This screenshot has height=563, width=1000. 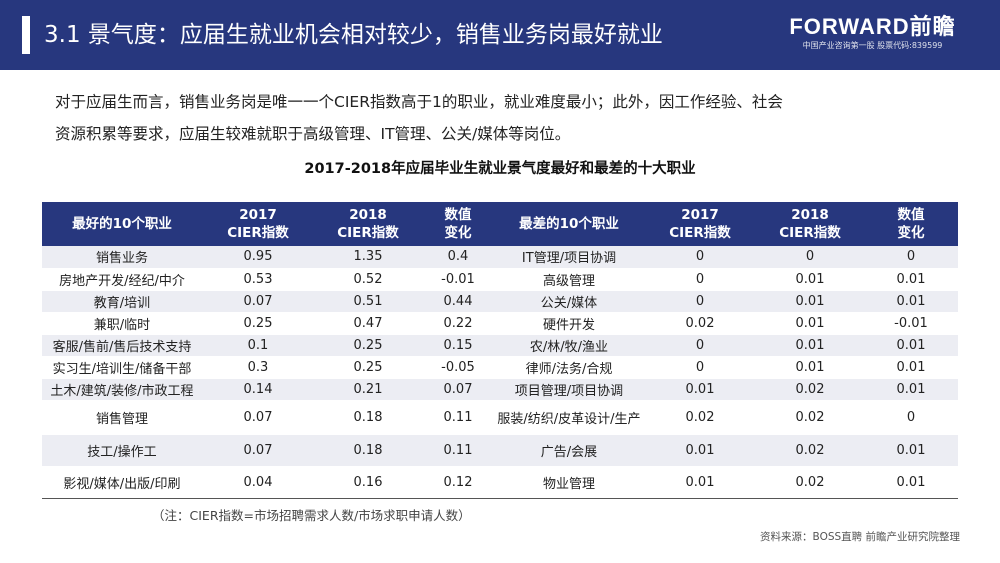 I want to click on best-change-value: 0.07, so click(x=458, y=389).